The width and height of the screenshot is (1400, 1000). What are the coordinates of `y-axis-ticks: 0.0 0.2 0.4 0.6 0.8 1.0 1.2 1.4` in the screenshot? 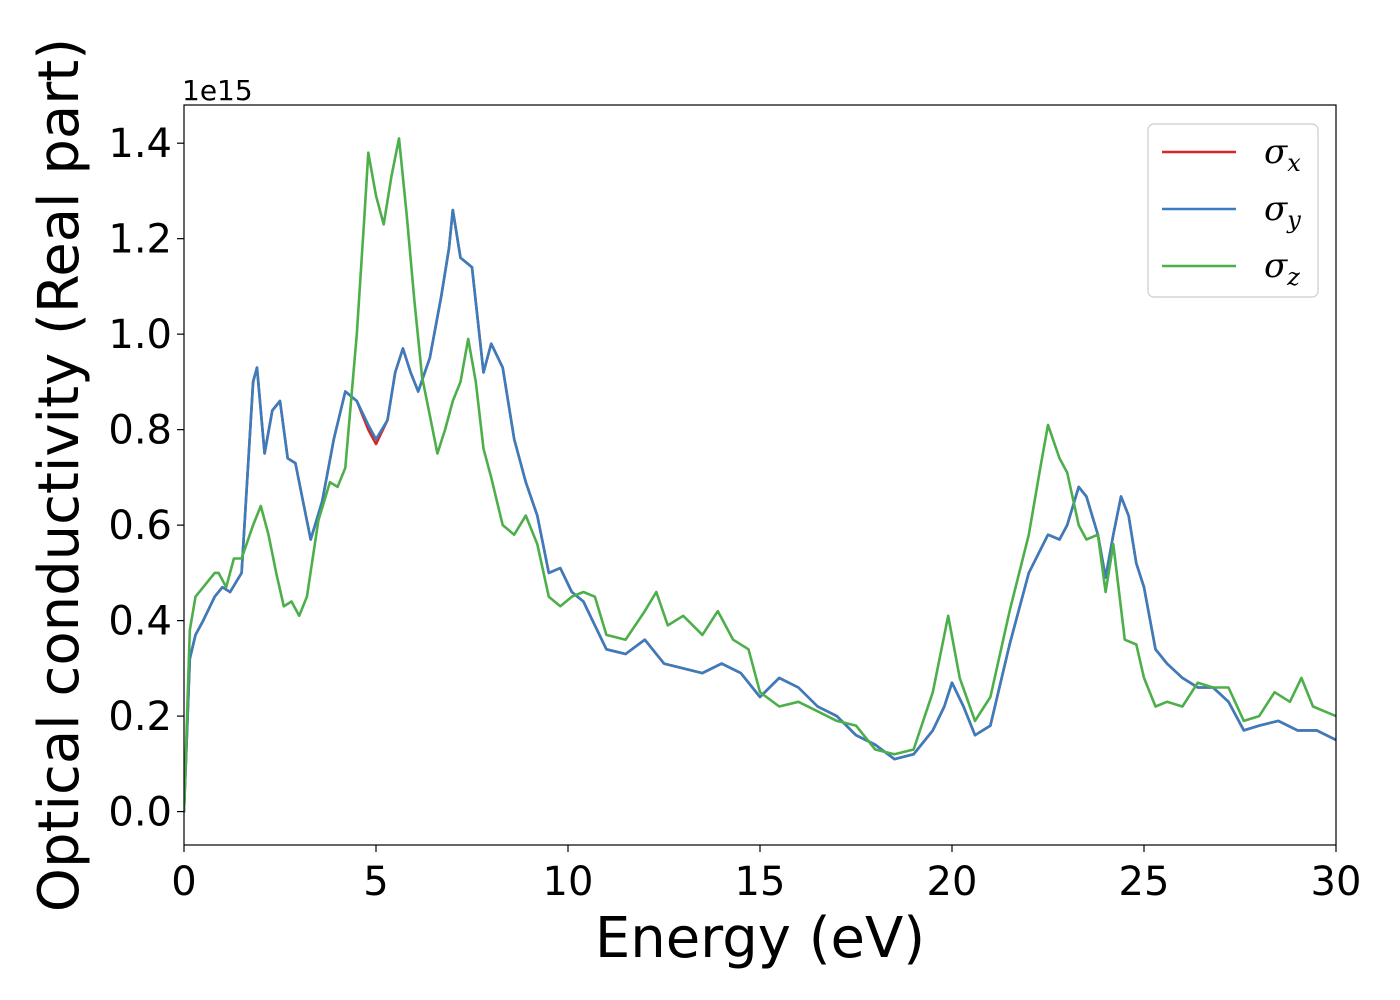 It's located at (146, 478).